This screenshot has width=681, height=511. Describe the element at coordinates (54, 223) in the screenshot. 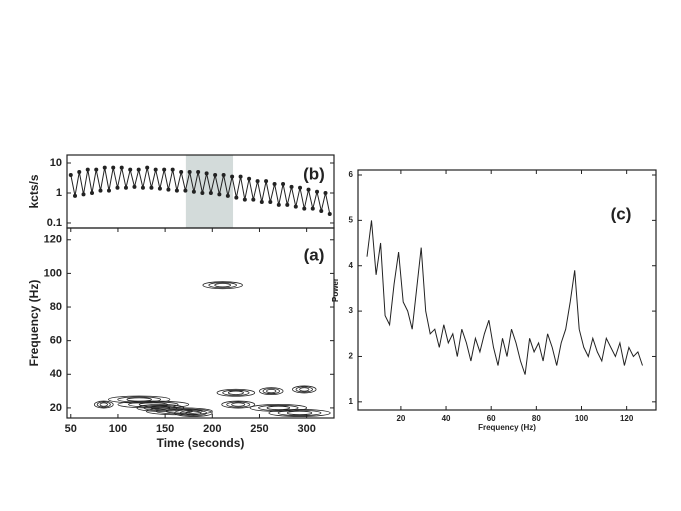

I see `y-tick-label: 0.1` at that location.